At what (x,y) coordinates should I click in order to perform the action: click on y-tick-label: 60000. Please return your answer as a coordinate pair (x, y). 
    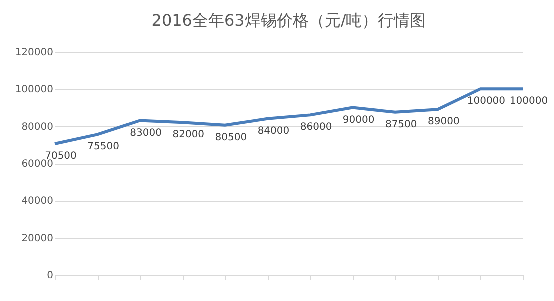
    Looking at the image, I should click on (38, 164).